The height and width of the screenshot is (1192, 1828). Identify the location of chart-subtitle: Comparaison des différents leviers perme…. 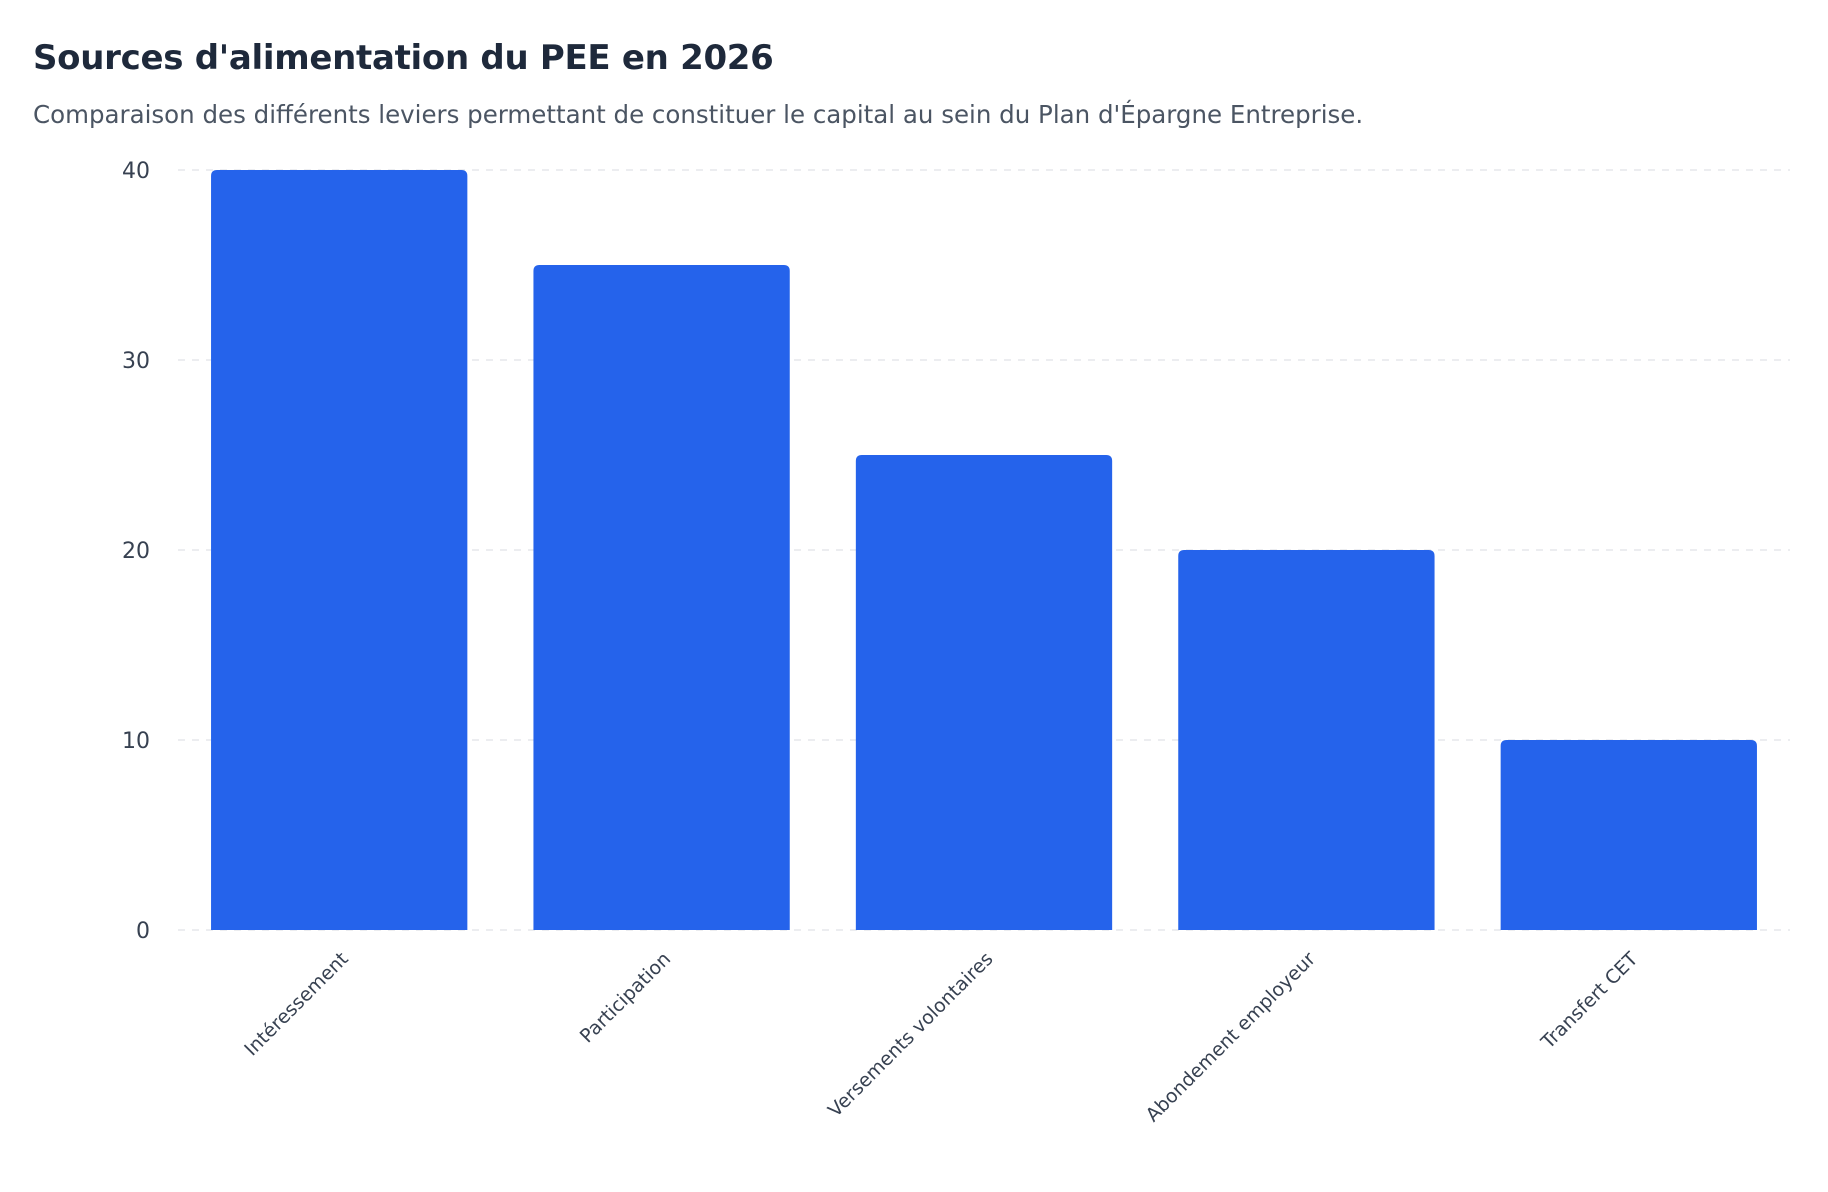
(698, 114).